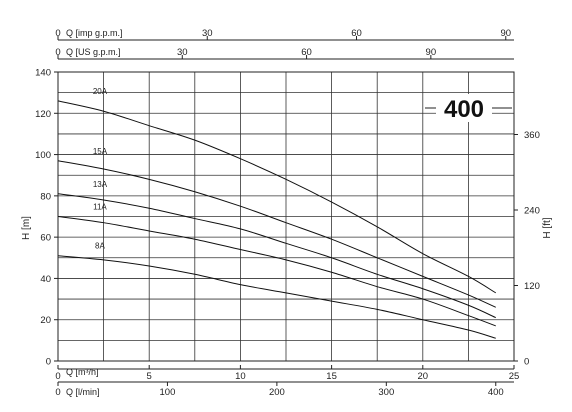 The width and height of the screenshot is (572, 412). I want to click on x-tick-label: 25, so click(514, 376).